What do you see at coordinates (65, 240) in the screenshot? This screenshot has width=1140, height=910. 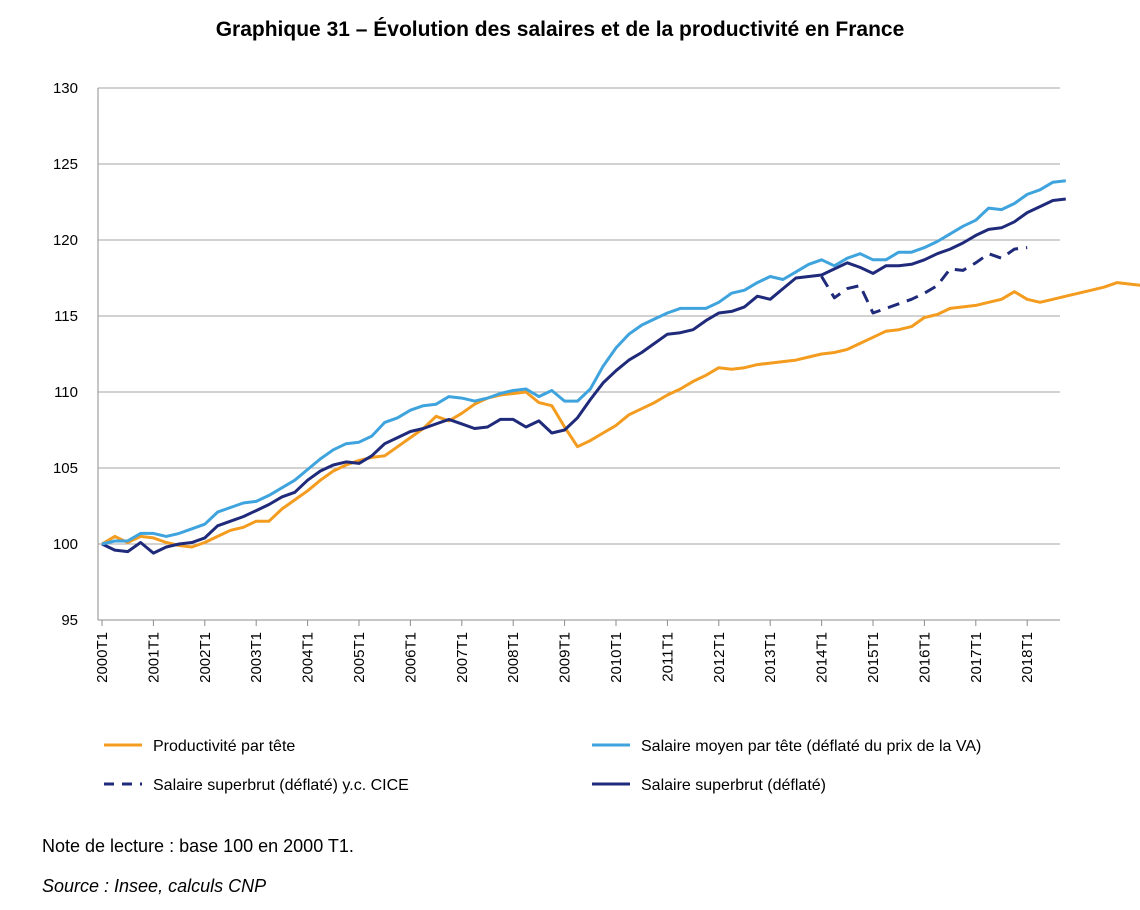 I see `y-tick-label: 120` at bounding box center [65, 240].